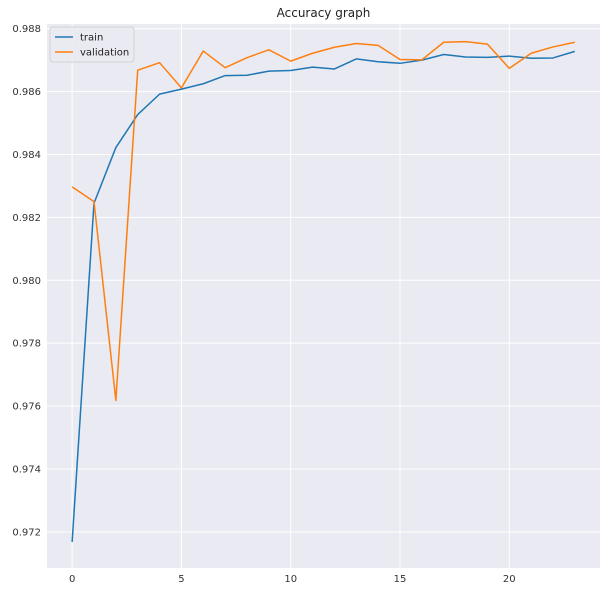 The image size is (608, 590). Describe the element at coordinates (26, 407) in the screenshot. I see `y-tick-label: 0.976` at that location.